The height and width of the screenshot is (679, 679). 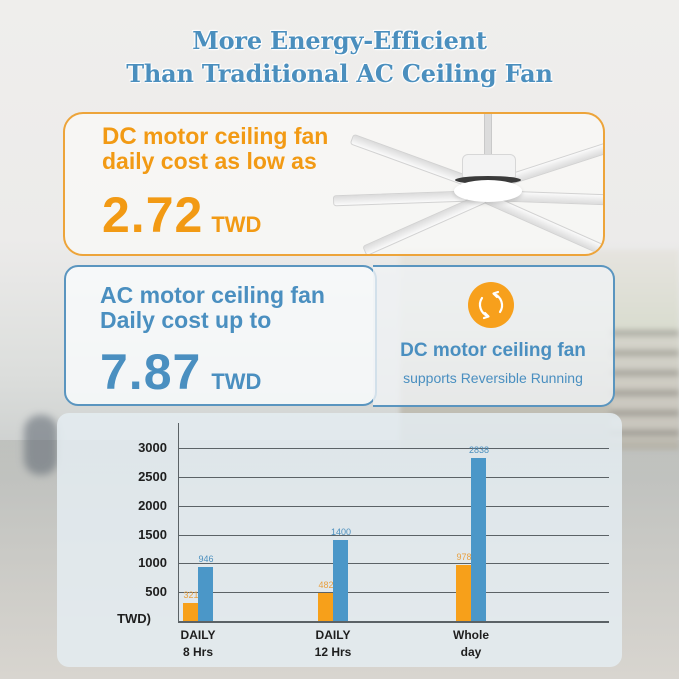 What do you see at coordinates (209, 161) in the screenshot?
I see `dc-line-2: daily cost as low as` at bounding box center [209, 161].